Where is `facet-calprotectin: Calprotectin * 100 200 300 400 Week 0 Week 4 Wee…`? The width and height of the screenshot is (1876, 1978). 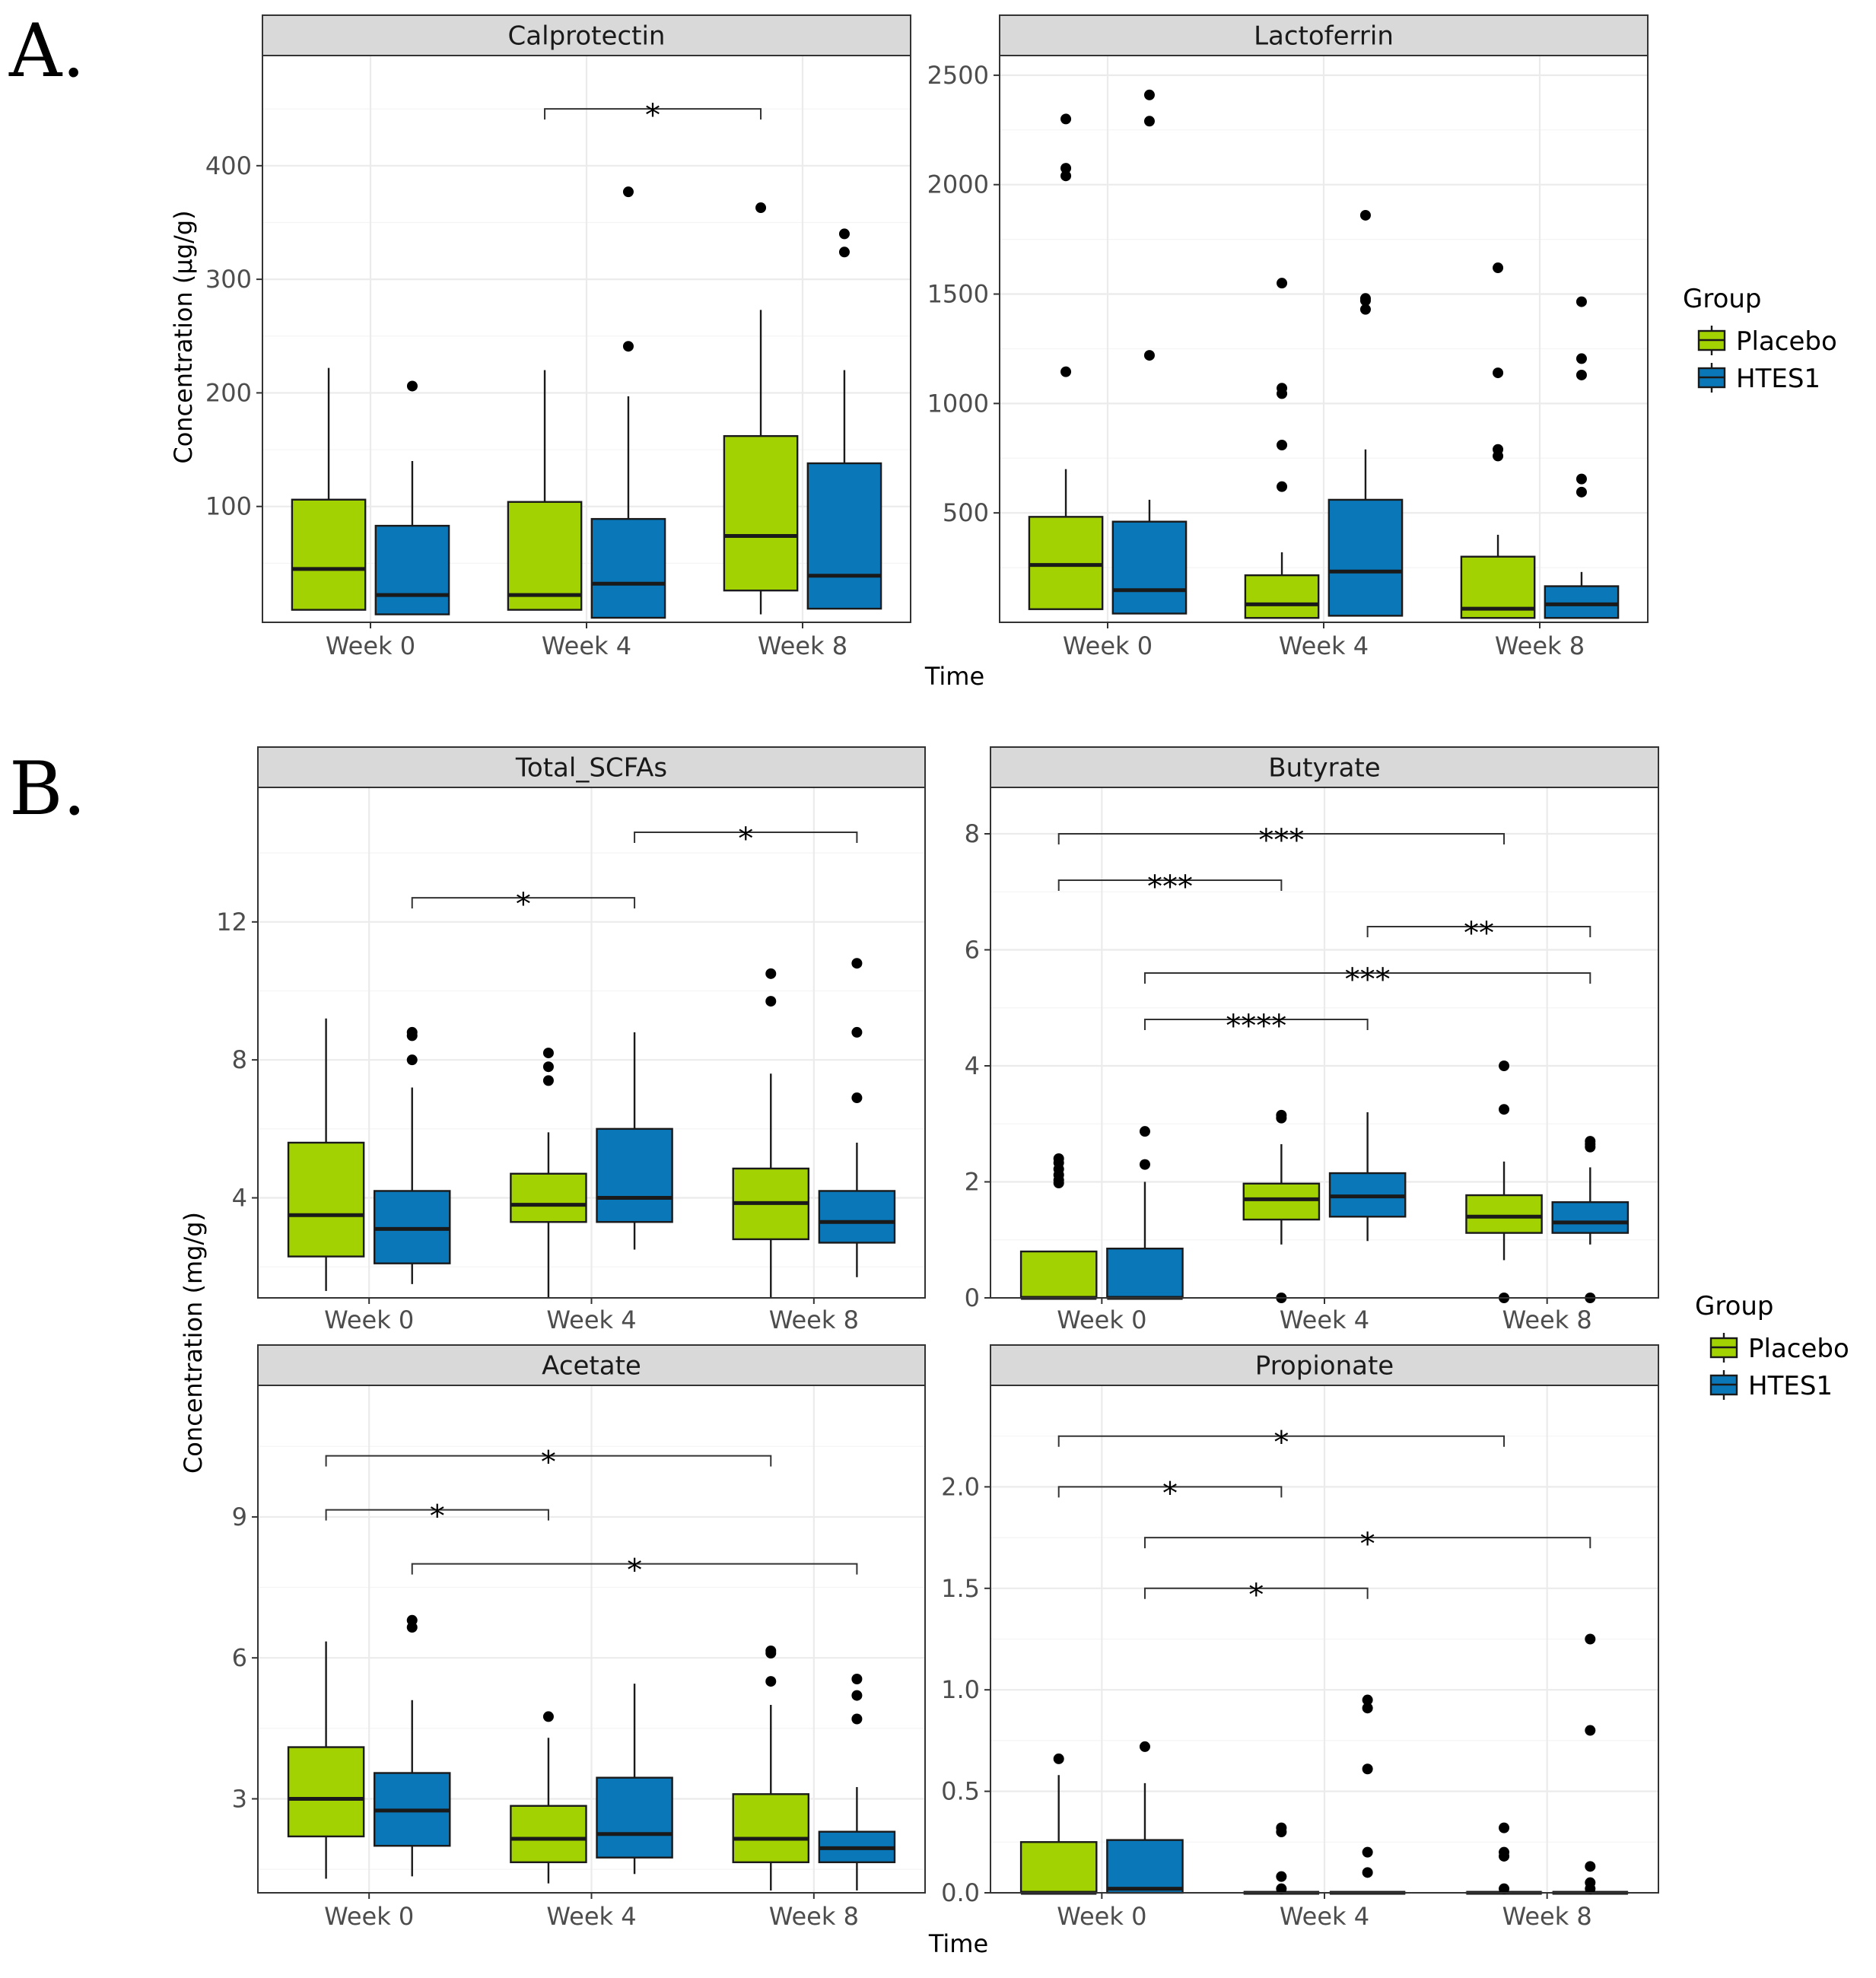 facet-calprotectin: Calprotectin * 100 200 300 400 Week 0 Week 4 Wee… is located at coordinates (558, 337).